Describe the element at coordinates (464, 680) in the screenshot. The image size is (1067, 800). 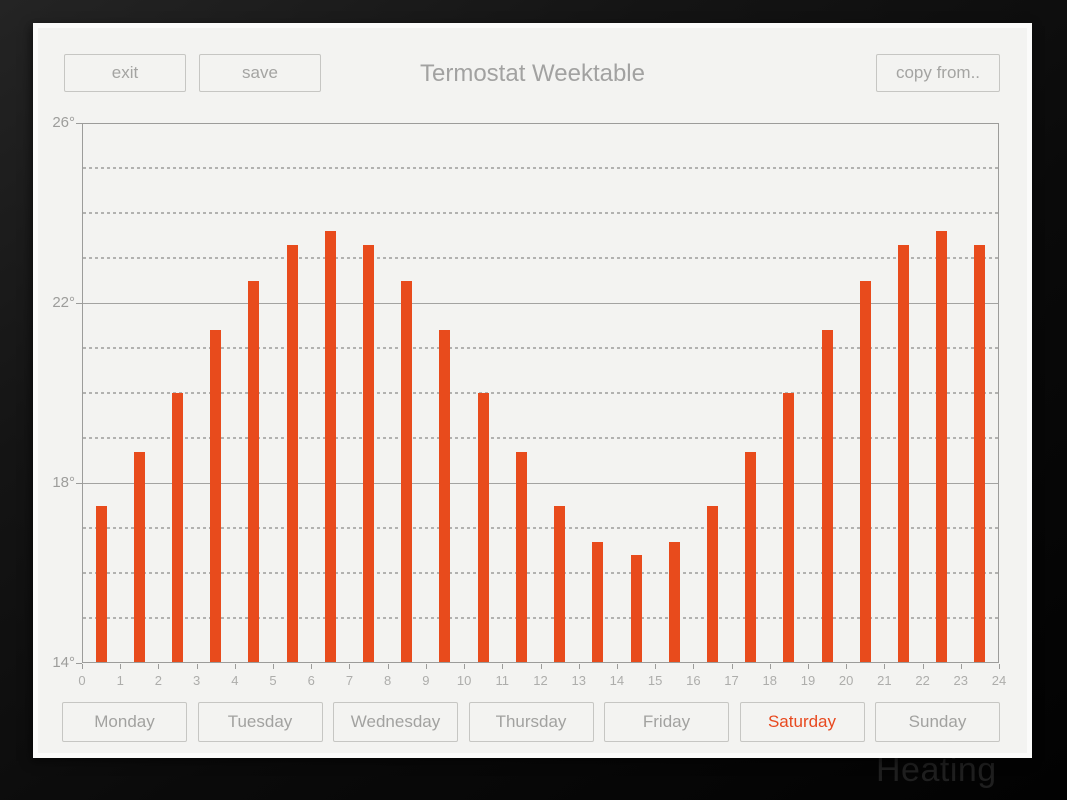
I see `x-axis-label-10: 10` at that location.